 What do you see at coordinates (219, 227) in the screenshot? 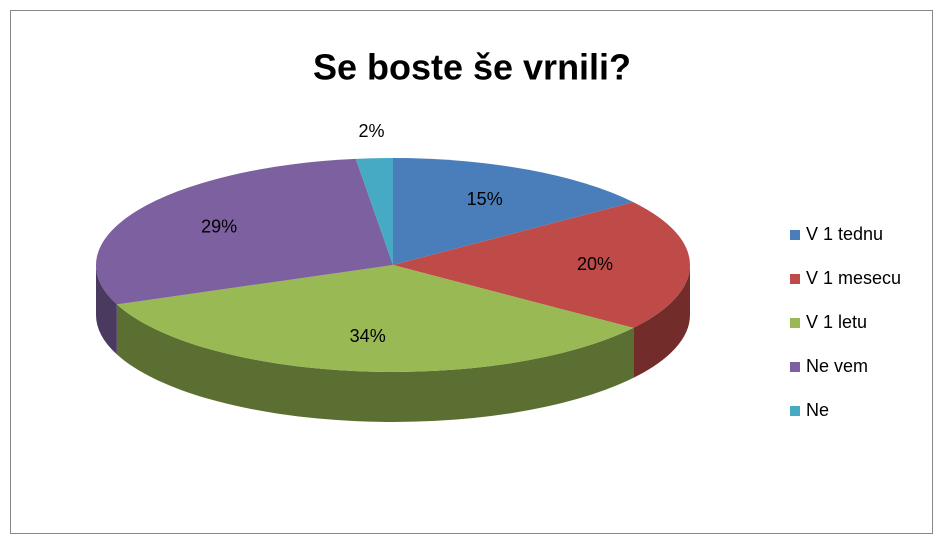
I see `data-label: 29%` at bounding box center [219, 227].